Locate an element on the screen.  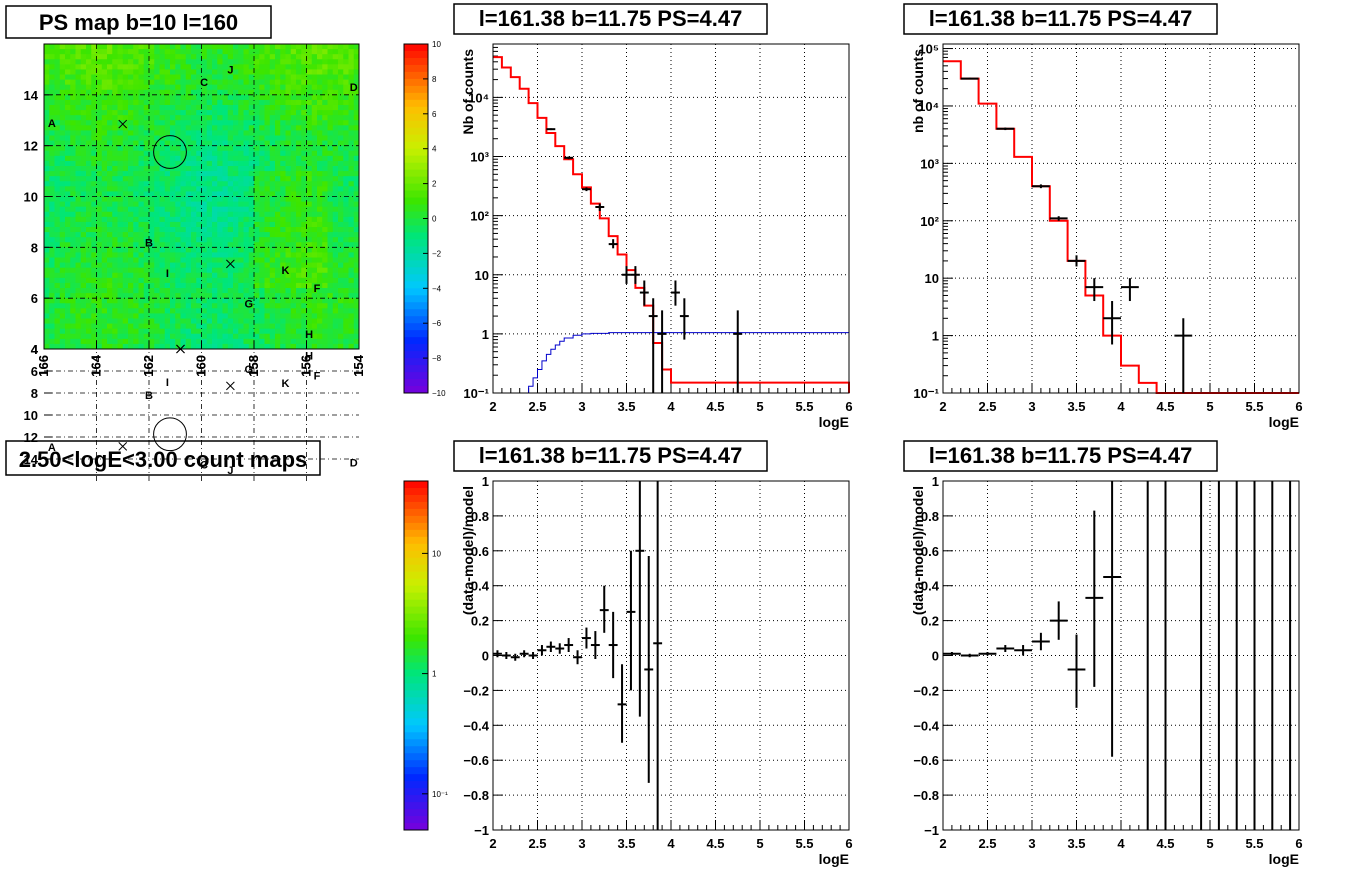
psmap-colorbar-label: 8 is located at coordinates (434, 79).